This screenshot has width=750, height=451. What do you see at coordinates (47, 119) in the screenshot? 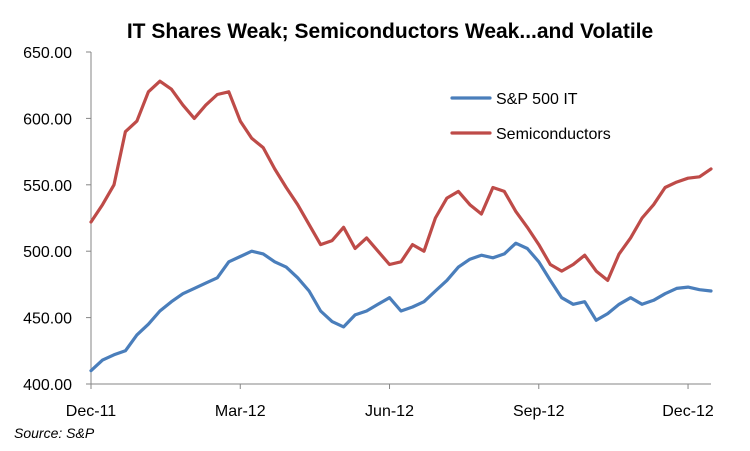
I see `y-tick-label: 600.00` at bounding box center [47, 119].